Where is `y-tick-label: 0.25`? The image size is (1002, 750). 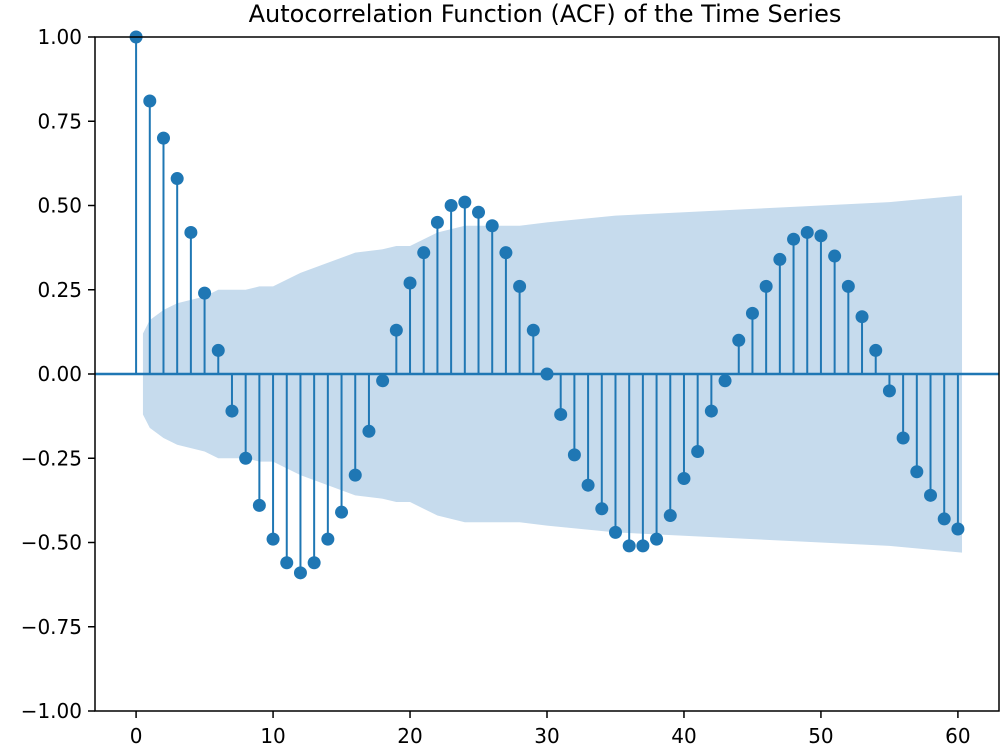
y-tick-label: 0.25 is located at coordinates (59, 290).